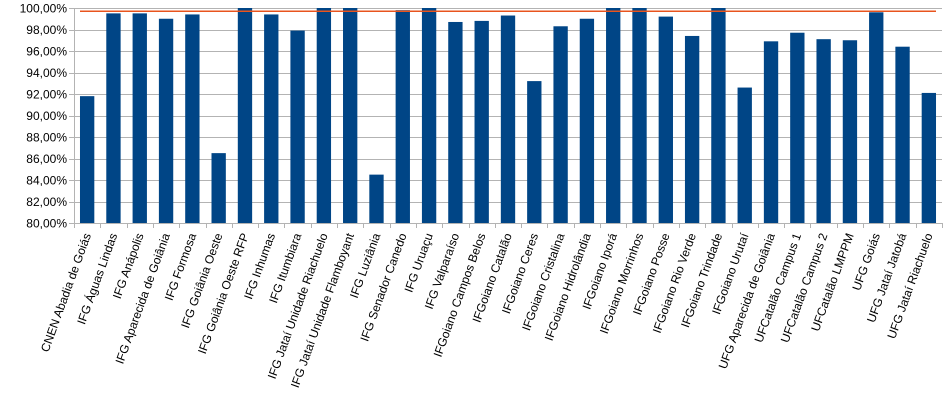  Describe the element at coordinates (46, 73) in the screenshot. I see `y-tick-label: 94,00%` at that location.